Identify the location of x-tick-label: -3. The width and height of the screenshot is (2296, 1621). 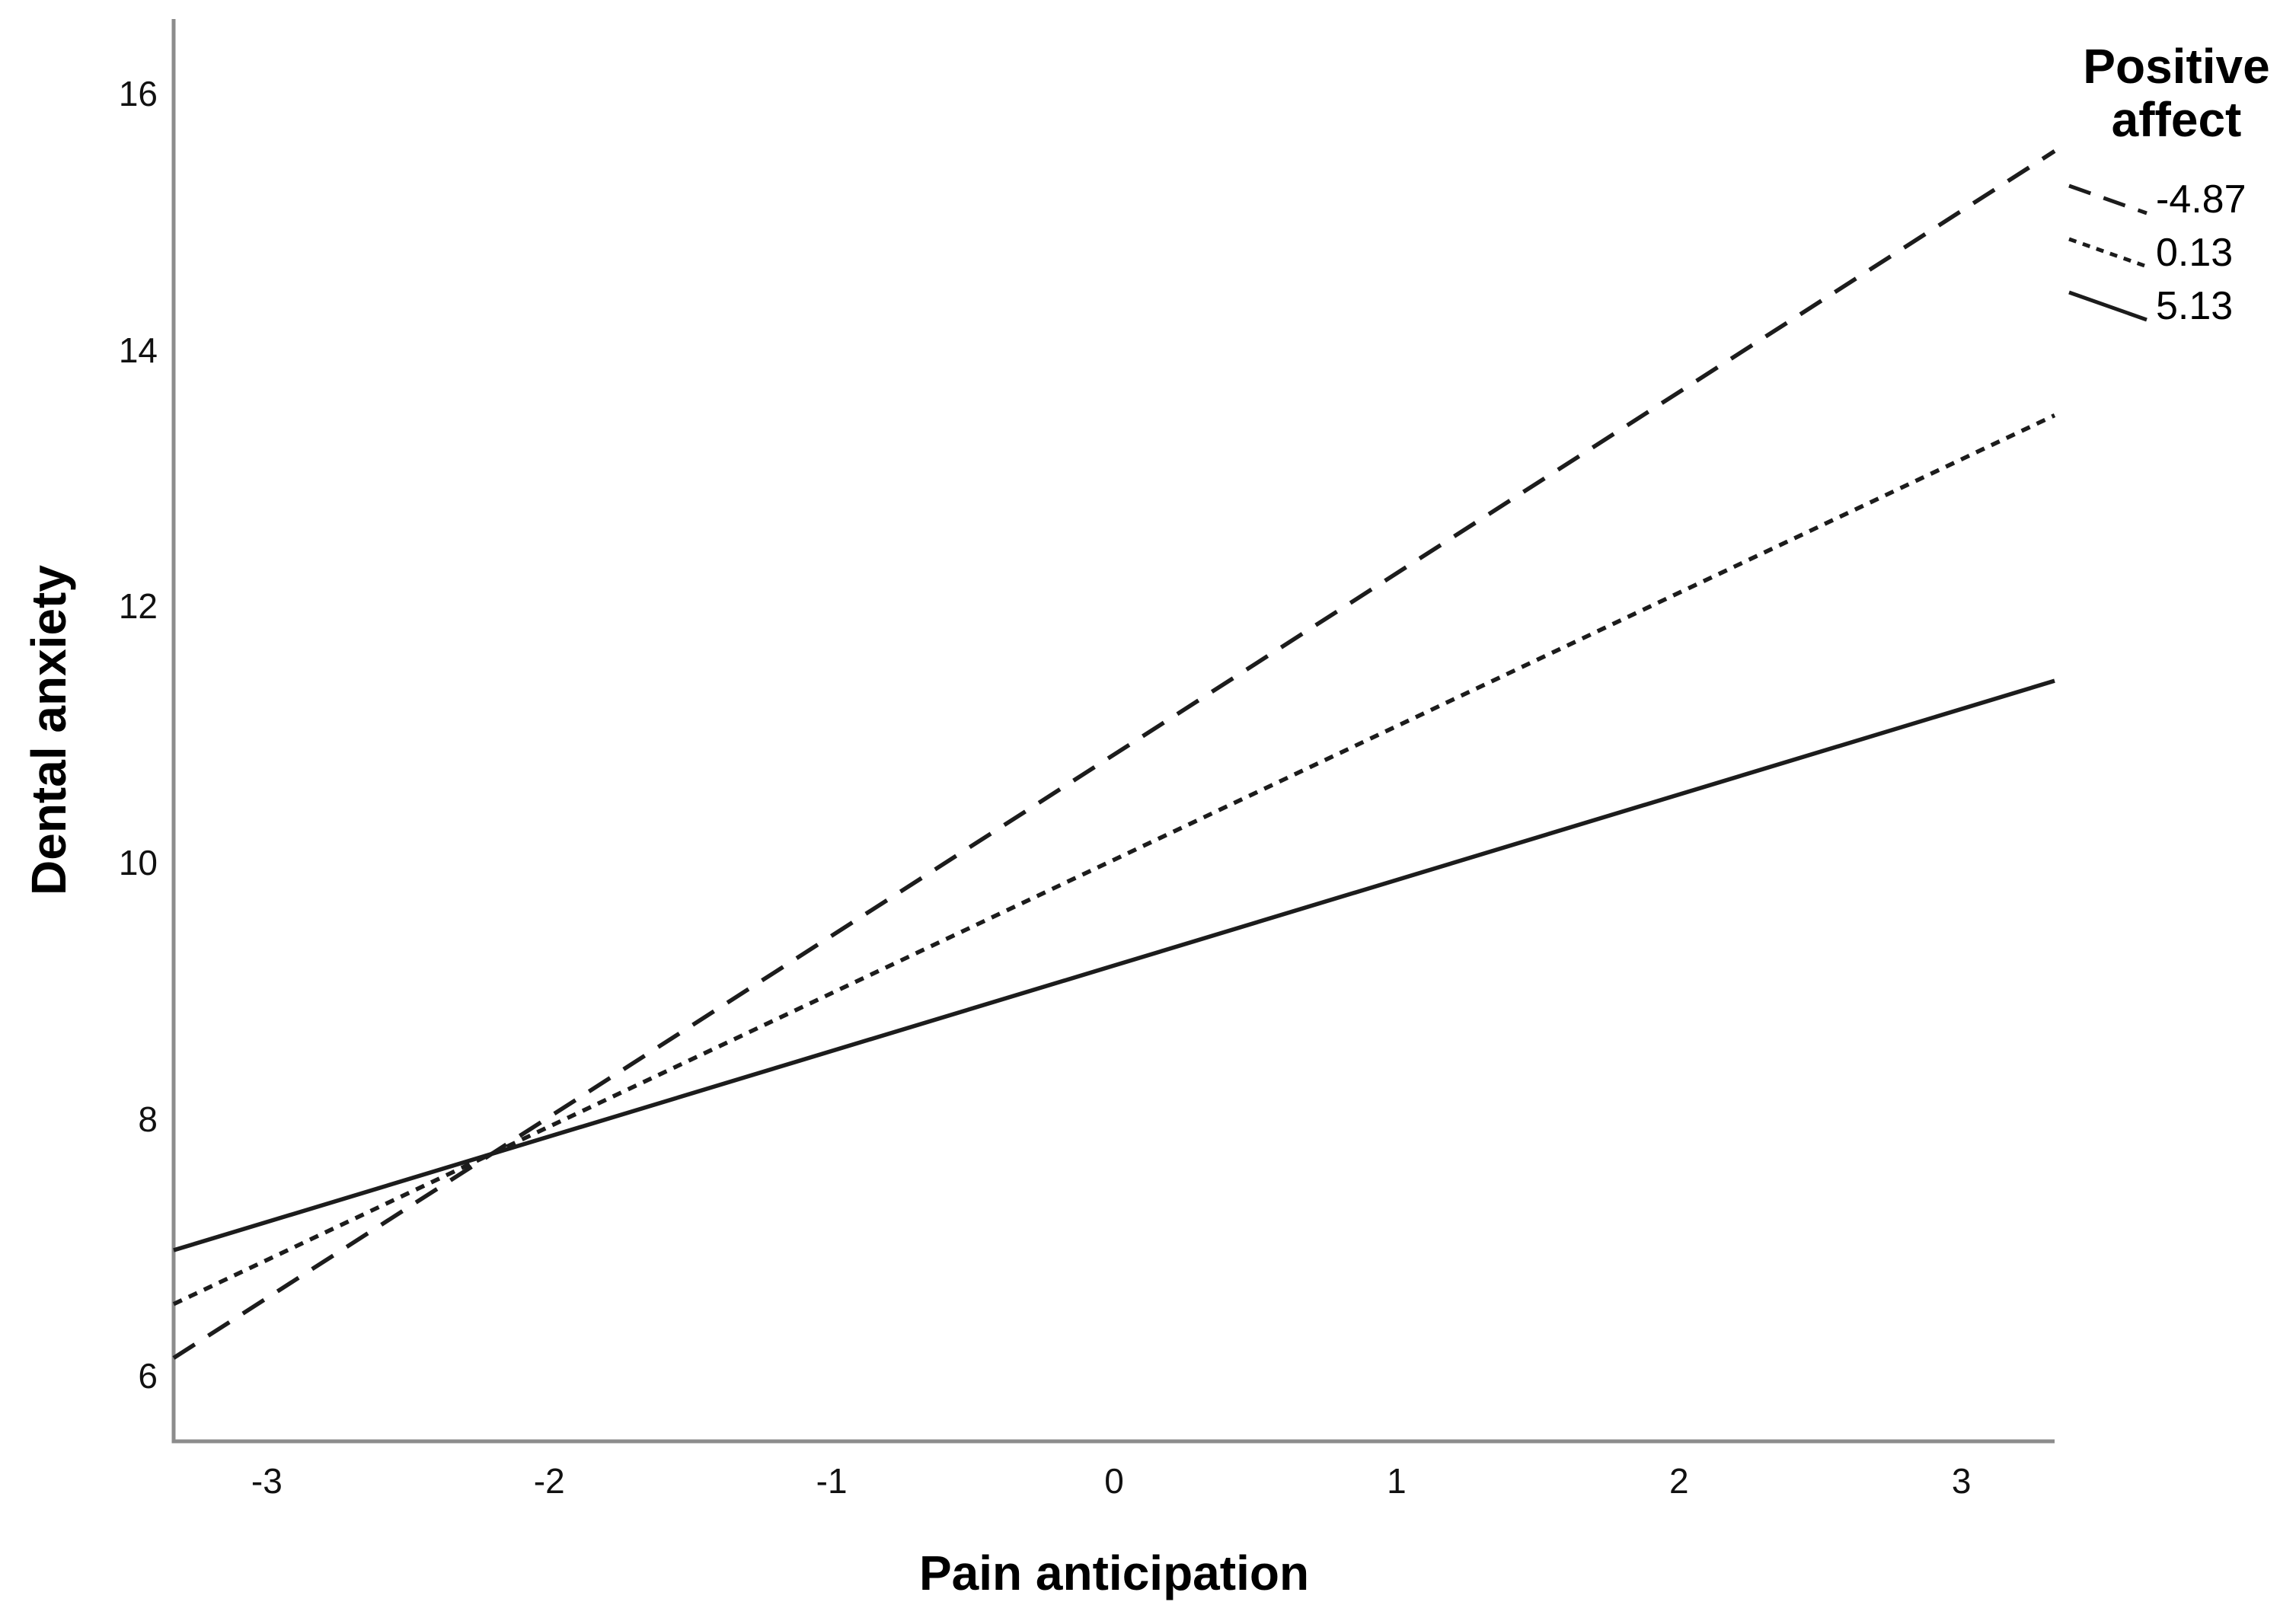
(267, 1481).